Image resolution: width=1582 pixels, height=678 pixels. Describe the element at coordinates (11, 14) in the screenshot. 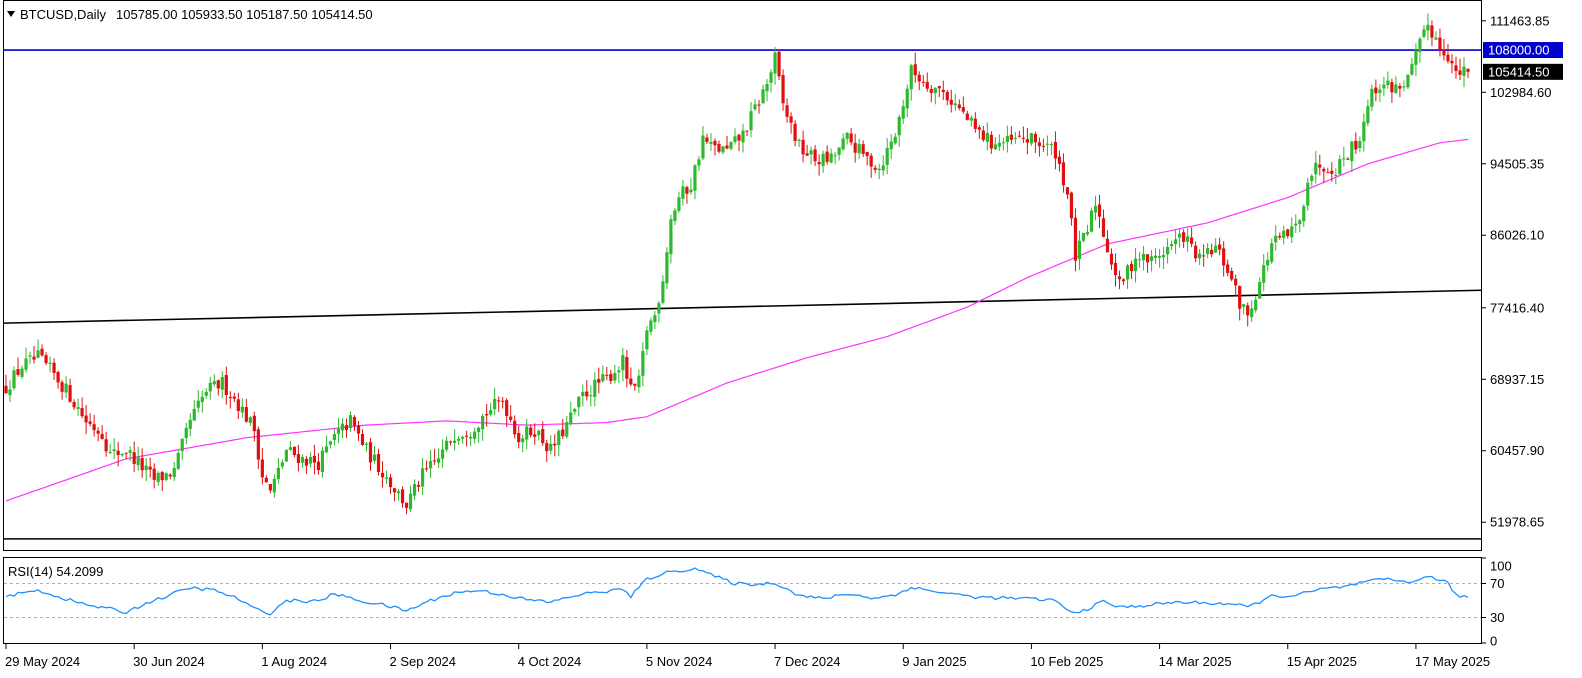

I see `symbol-menu-triangle-icon` at that location.